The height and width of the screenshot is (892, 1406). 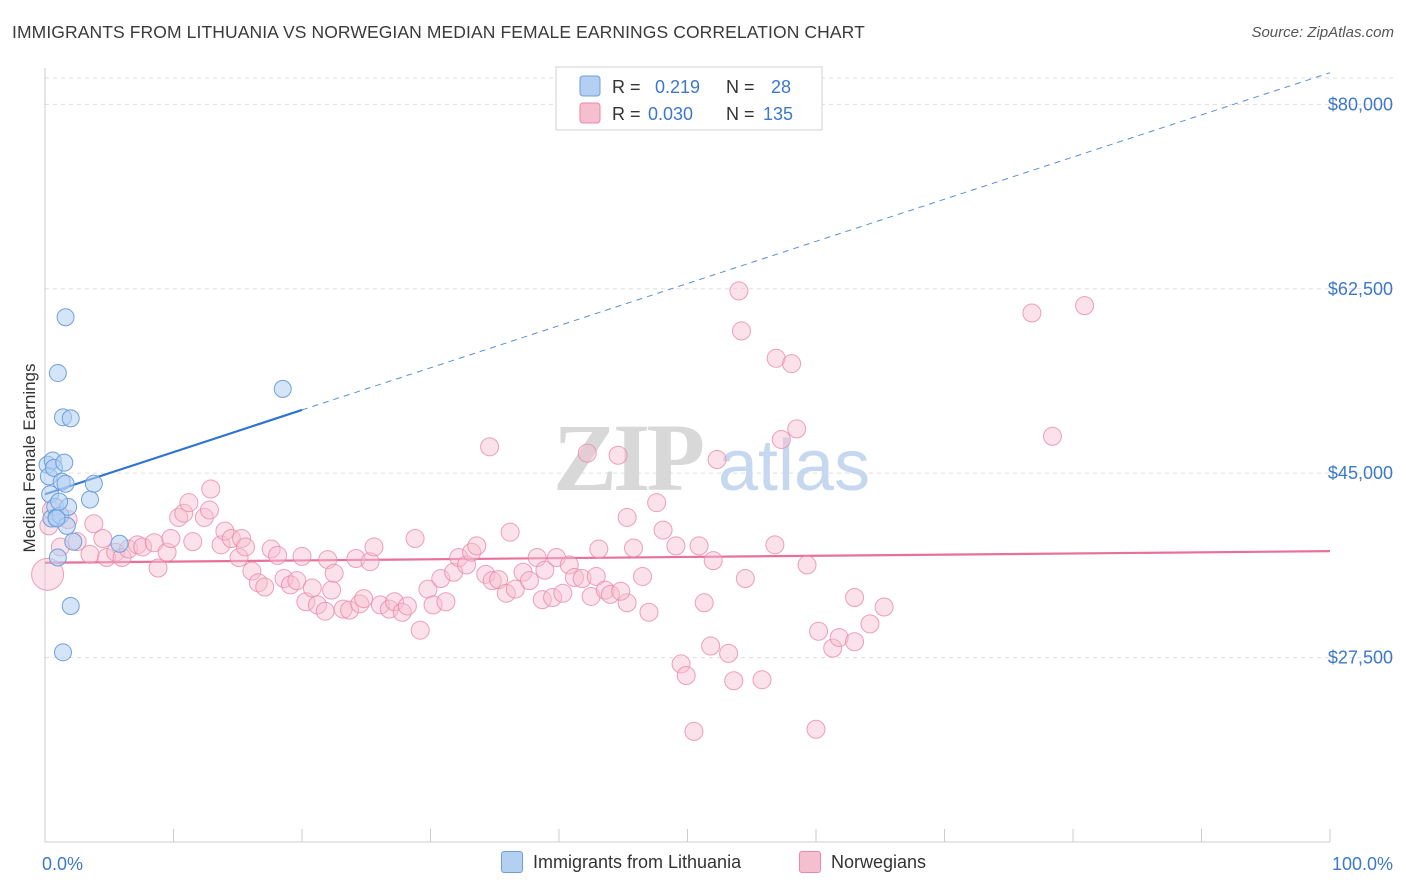 What do you see at coordinates (794, 466) in the screenshot?
I see `watermark-atlas: atlas` at bounding box center [794, 466].